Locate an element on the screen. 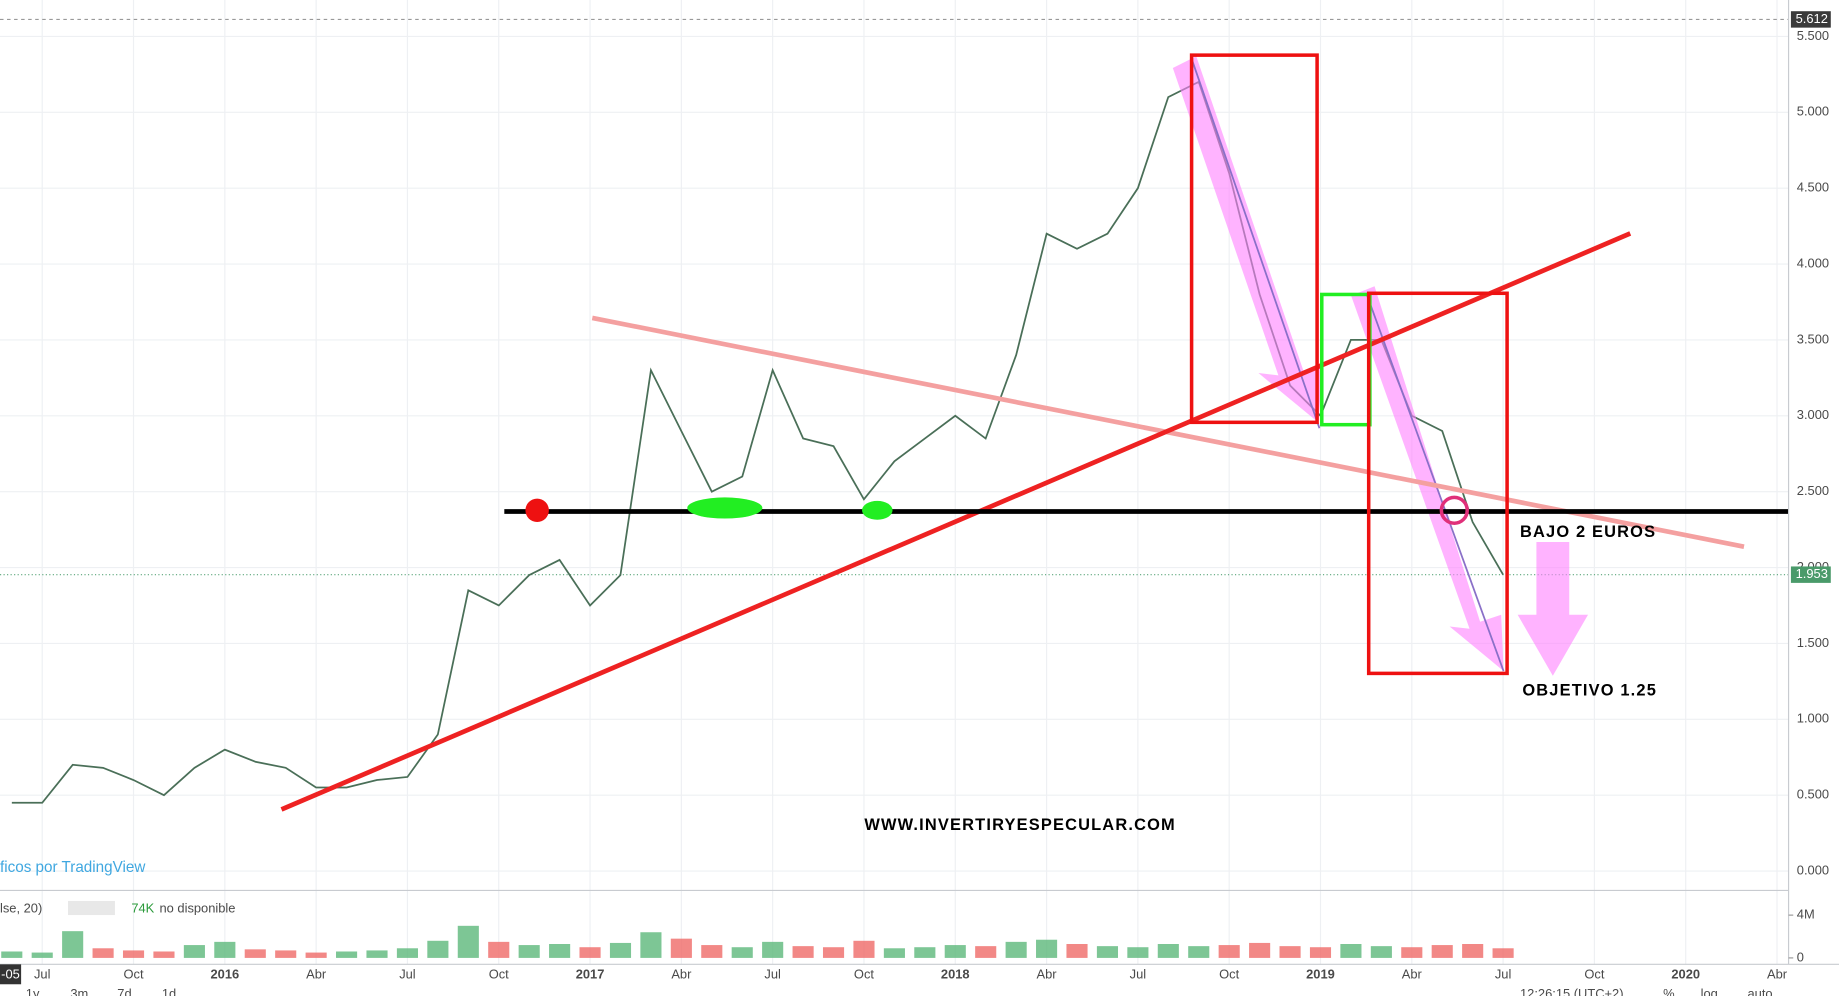  toolbar-item: 1d is located at coordinates (169, 991).